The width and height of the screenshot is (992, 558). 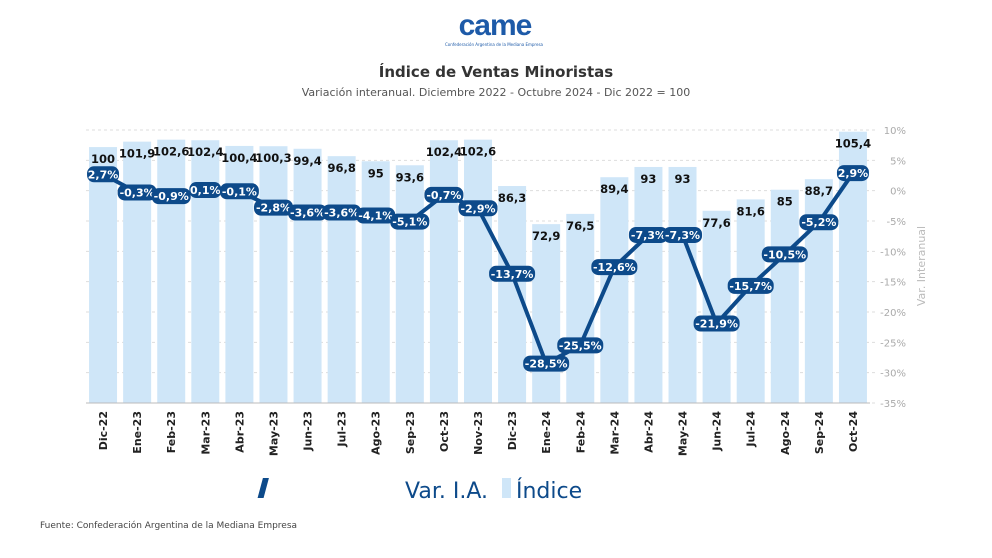 I want to click on right-tick-label: -25%, so click(x=893, y=343).